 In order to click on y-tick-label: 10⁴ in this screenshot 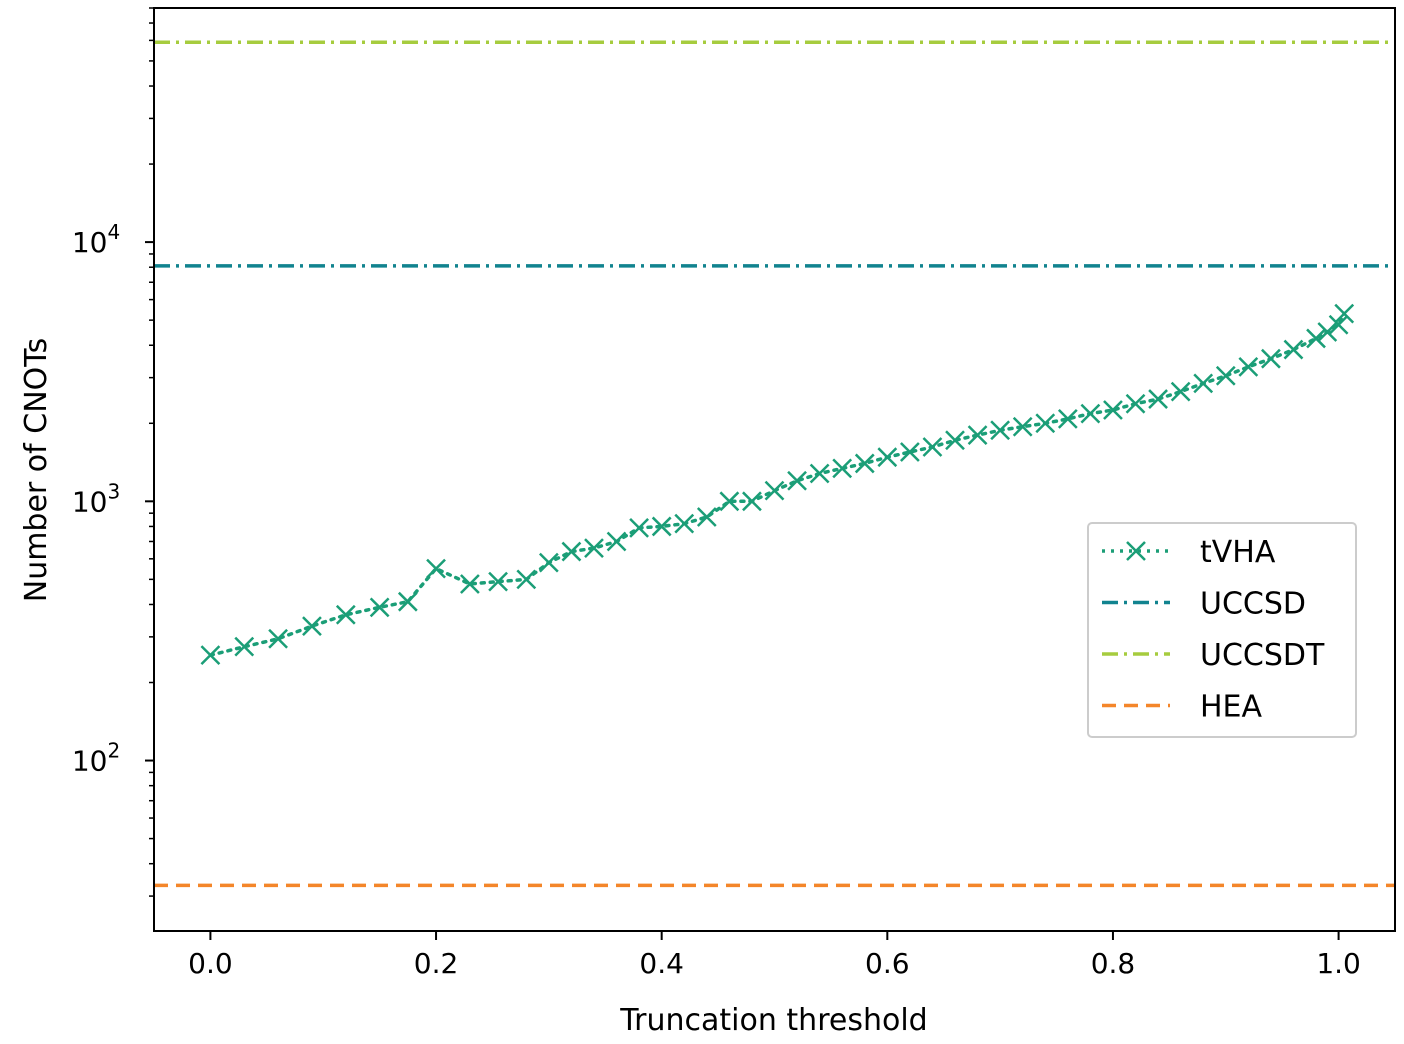, I will do `click(96, 239)`.